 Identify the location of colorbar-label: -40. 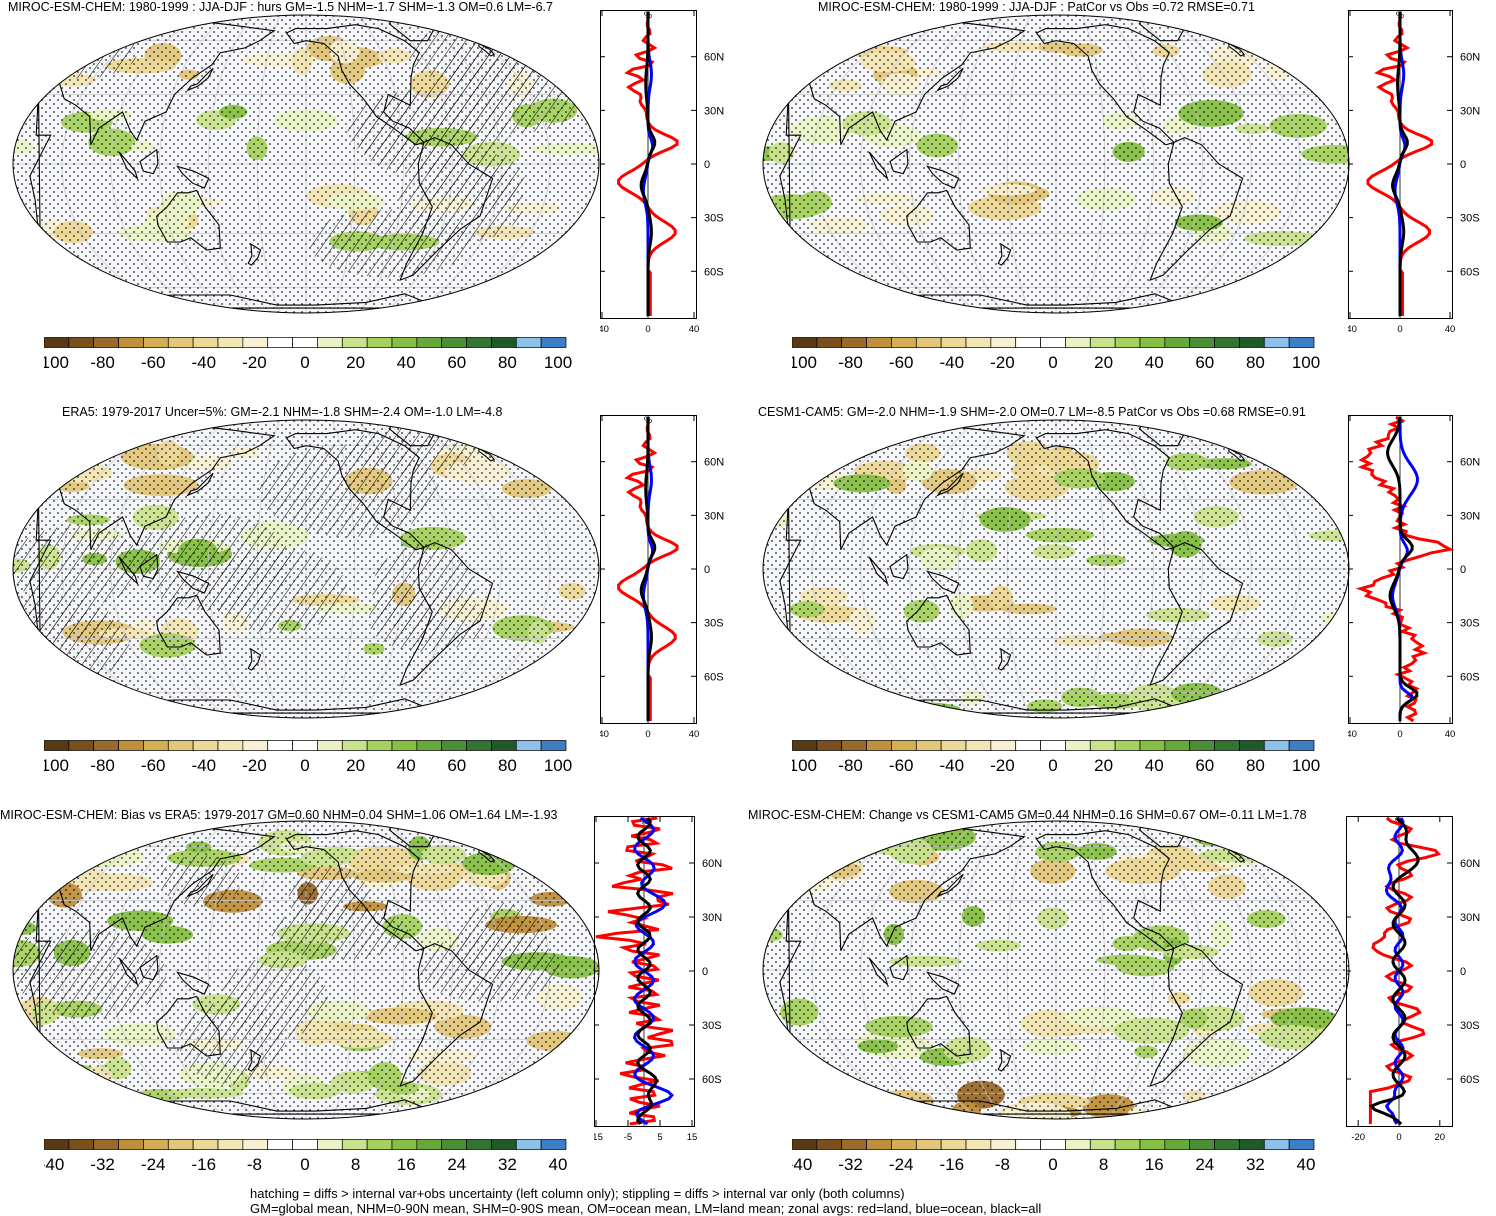
(952, 362).